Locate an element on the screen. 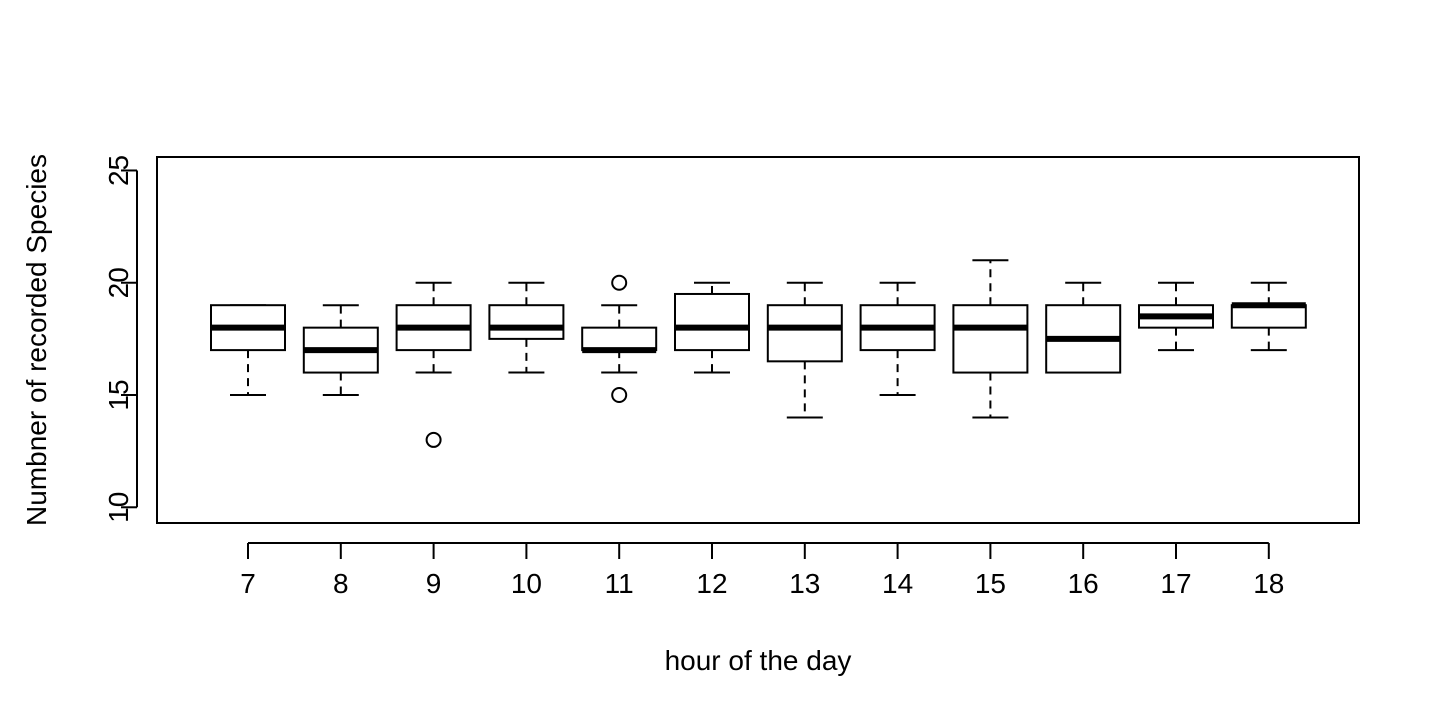 This screenshot has height=720, width=1440. x-tick-label: 8 is located at coordinates (341, 583).